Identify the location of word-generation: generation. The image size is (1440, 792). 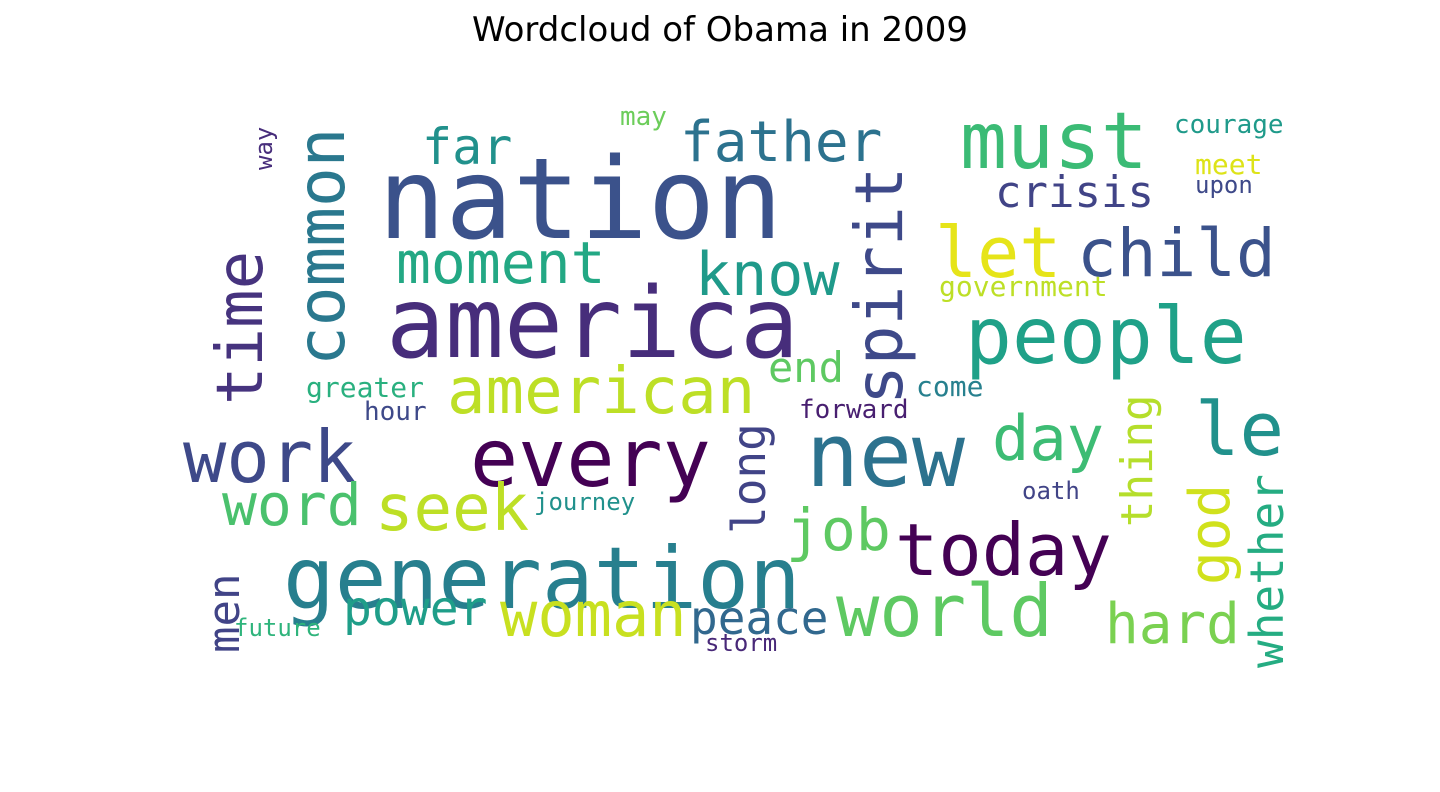
(542, 579).